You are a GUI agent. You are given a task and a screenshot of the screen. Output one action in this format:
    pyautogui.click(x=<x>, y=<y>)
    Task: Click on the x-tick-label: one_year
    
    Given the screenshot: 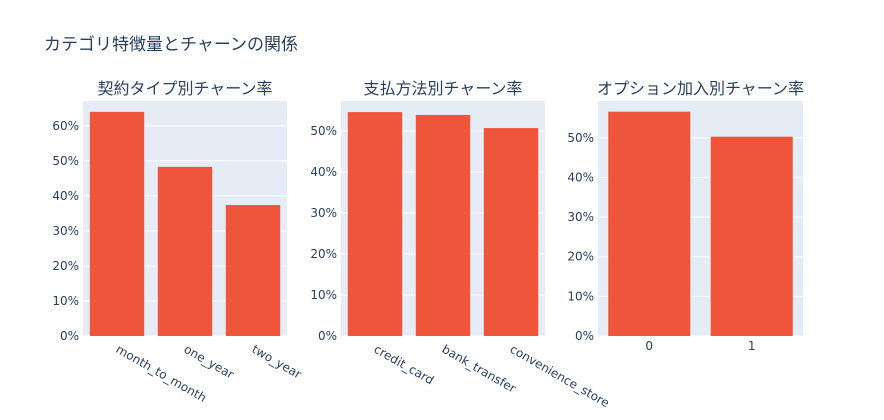 What is the action you would take?
    pyautogui.click(x=209, y=362)
    